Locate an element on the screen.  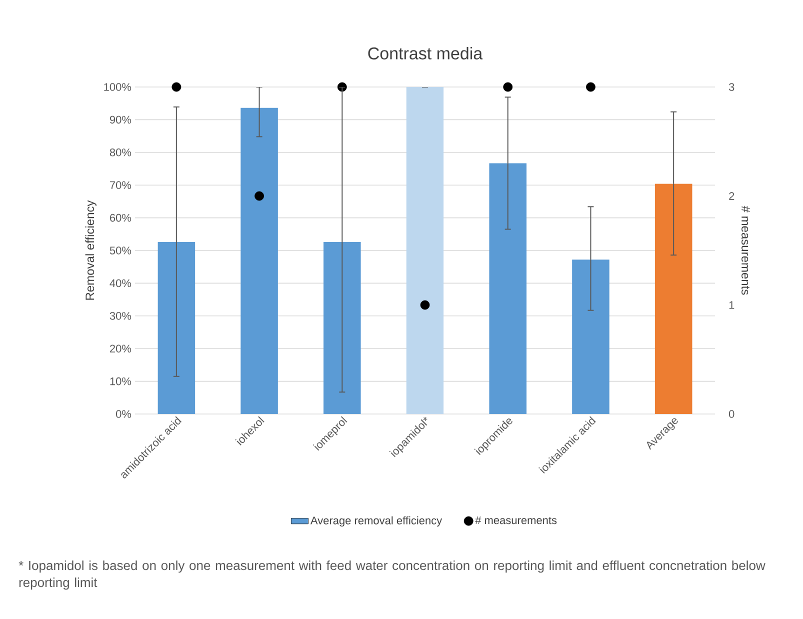
y-tick-label: 40% is located at coordinates (121, 283).